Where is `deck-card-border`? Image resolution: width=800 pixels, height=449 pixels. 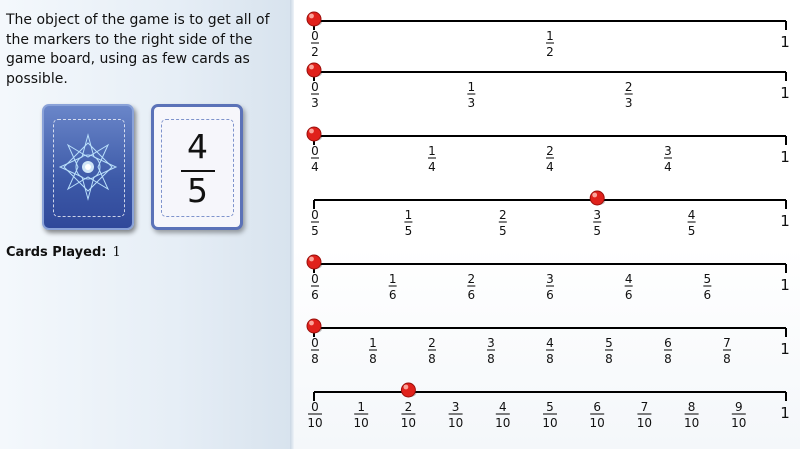 deck-card-border is located at coordinates (89, 168).